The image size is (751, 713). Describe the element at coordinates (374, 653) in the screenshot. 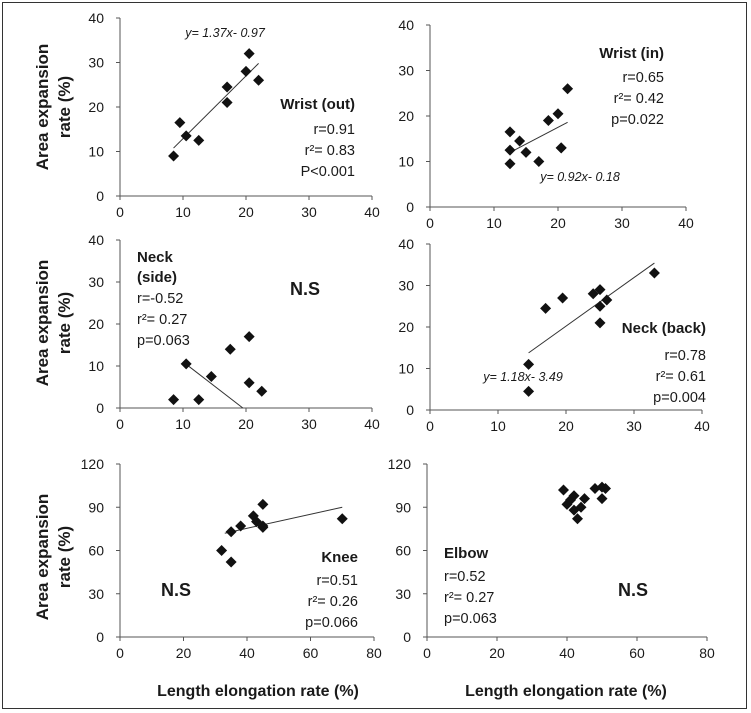

I see `x-tick-label: 80` at that location.